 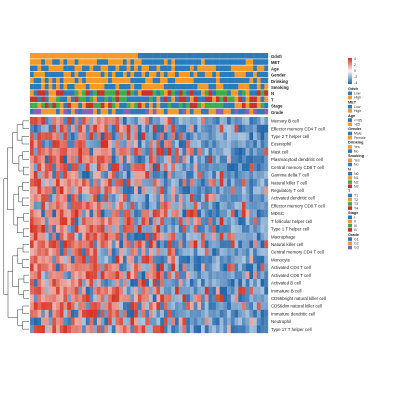 I want to click on legend-title: Gdsfr, so click(x=353, y=89).